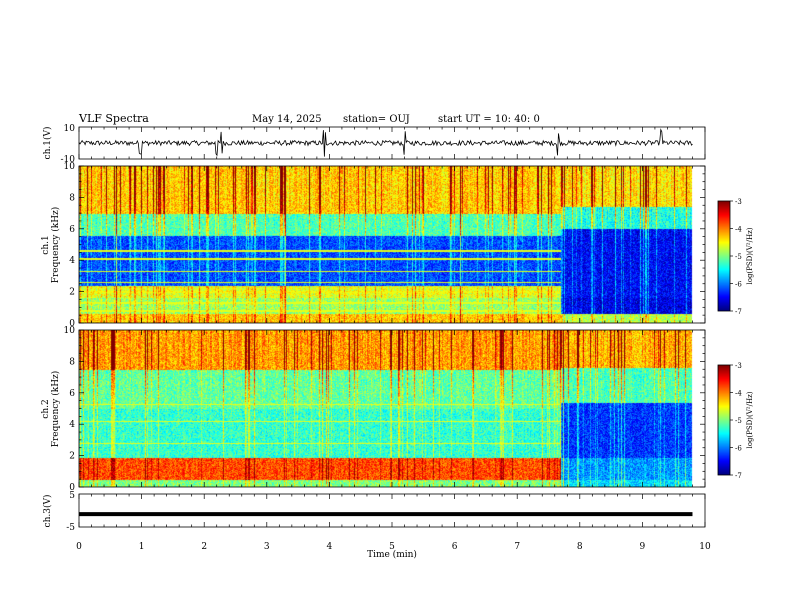 The width and height of the screenshot is (792, 612). I want to click on colorbar-ch2-gradient, so click(724, 420).